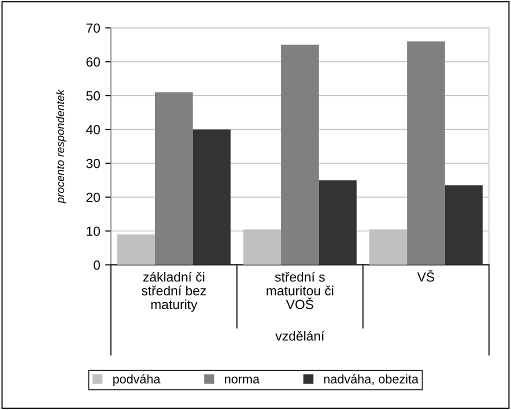  I want to click on y-tick-label: 0, so click(97, 265).